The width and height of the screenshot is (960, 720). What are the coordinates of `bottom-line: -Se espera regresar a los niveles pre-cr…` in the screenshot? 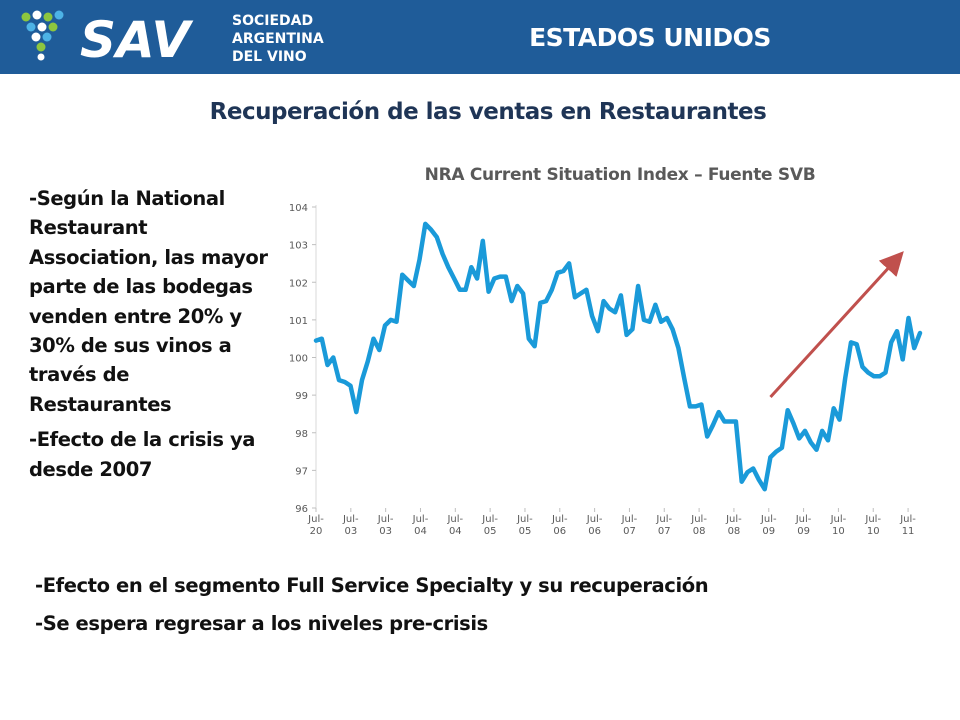 It's located at (261, 623).